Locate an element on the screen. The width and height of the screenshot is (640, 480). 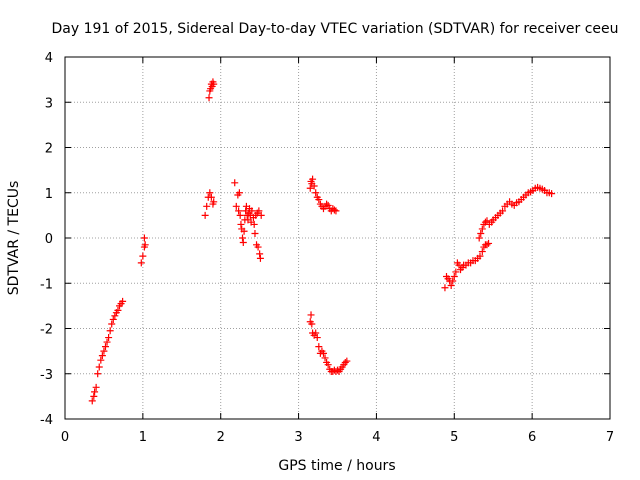
y-tick-label: -4 is located at coordinates (46, 420).